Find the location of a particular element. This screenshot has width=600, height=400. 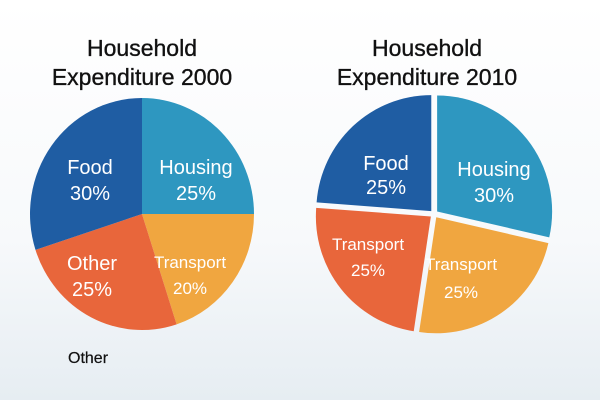

chart-title-2000: Household Expenditure 2000 is located at coordinates (142, 63).